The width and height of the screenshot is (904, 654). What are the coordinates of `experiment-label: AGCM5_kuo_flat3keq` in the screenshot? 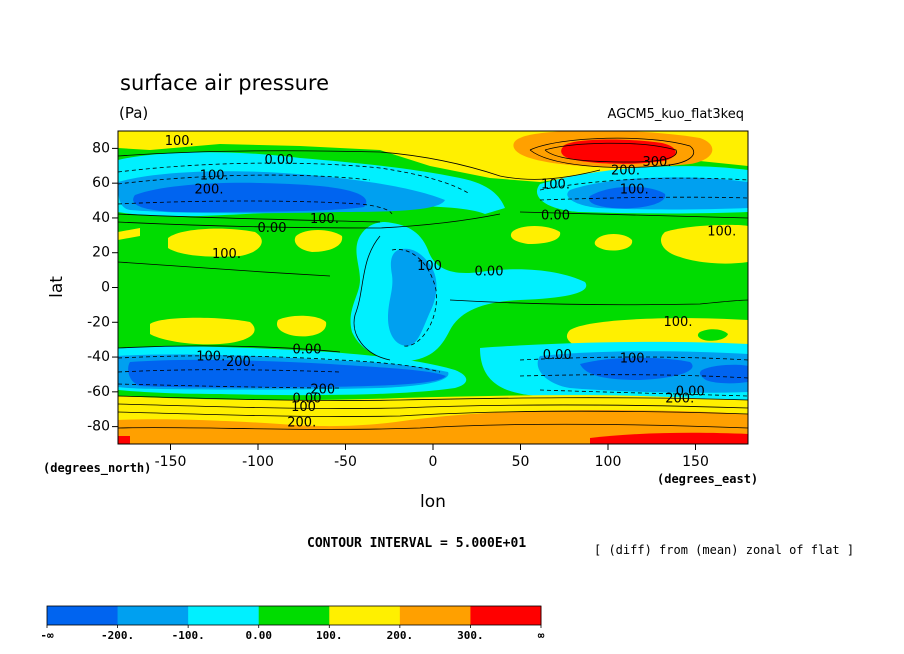 It's located at (676, 114).